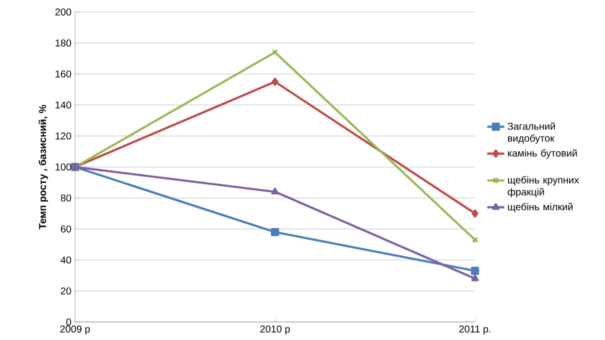 The width and height of the screenshot is (605, 340). Describe the element at coordinates (75, 330) in the screenshot. I see `x-tick-label: 2009 р` at that location.